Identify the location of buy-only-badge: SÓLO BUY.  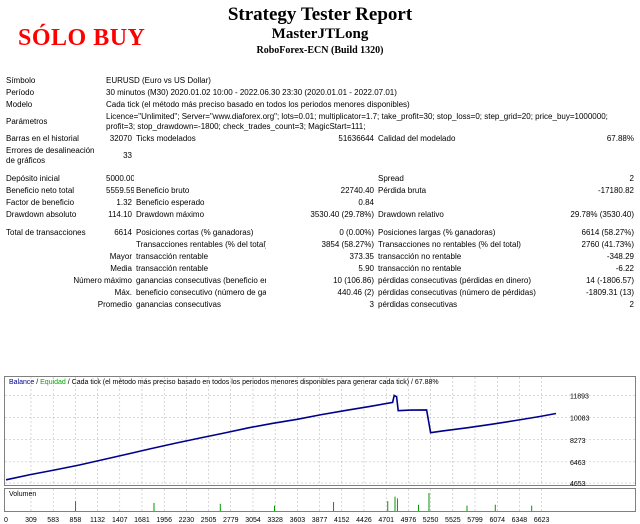
(82, 38).